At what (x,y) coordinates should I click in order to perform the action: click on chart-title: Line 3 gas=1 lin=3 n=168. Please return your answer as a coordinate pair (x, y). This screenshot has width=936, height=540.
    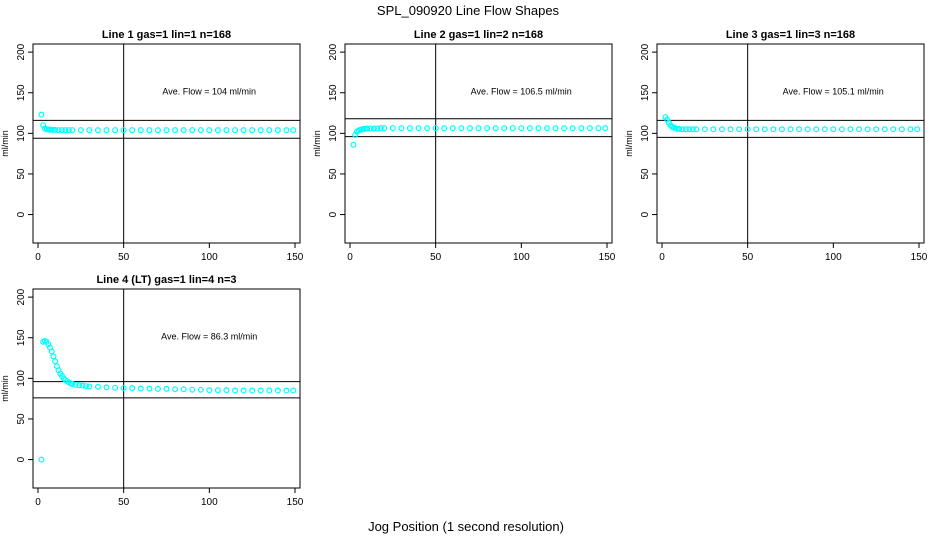
    Looking at the image, I should click on (790, 35).